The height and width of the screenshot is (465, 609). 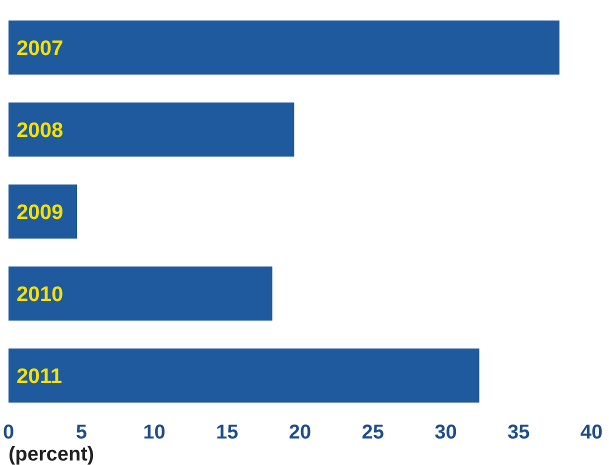 I want to click on x-tick-label: 35, so click(x=519, y=433).